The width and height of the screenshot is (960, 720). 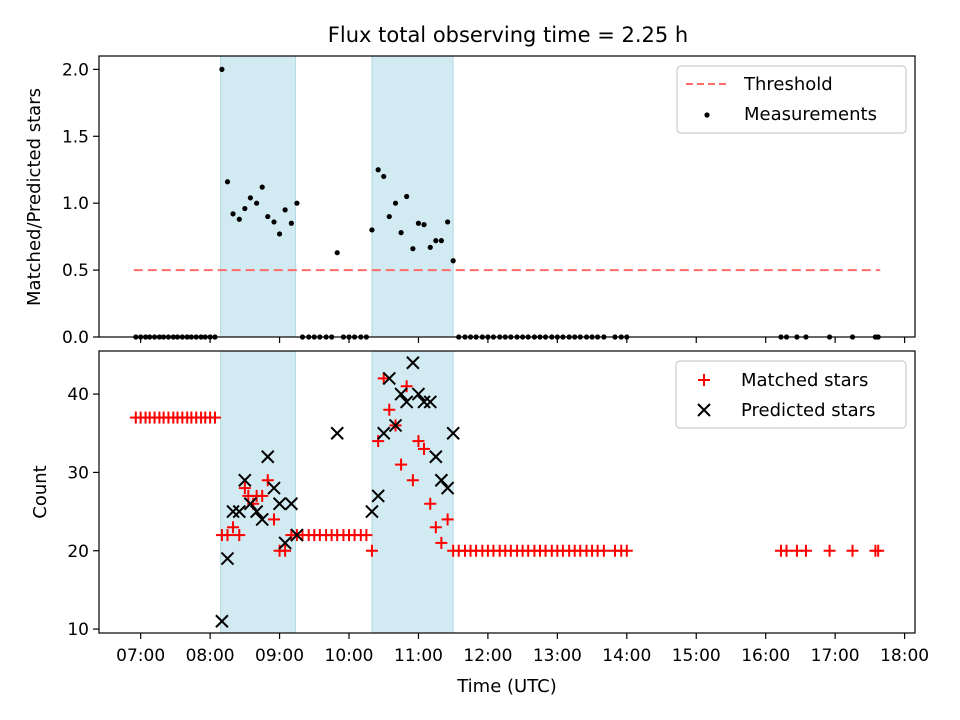 I want to click on matched-legend-label: Matched stars, so click(x=804, y=380).